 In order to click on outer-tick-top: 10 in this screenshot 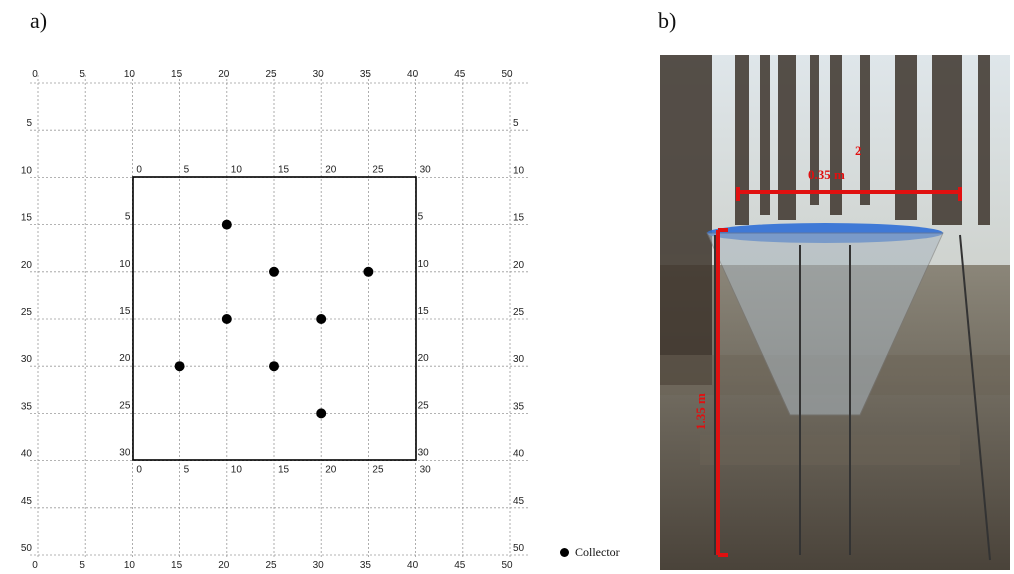, I will do `click(130, 74)`.